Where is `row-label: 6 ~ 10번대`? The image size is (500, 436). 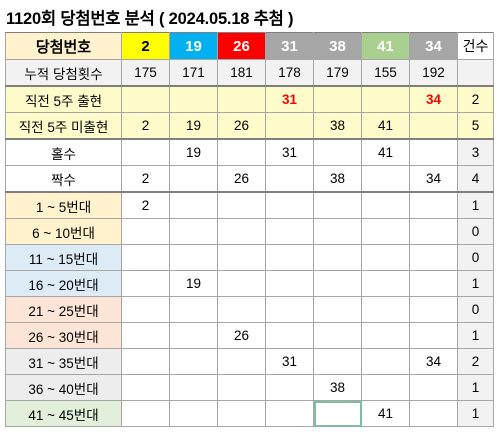 row-label: 6 ~ 10번대 is located at coordinates (63, 231).